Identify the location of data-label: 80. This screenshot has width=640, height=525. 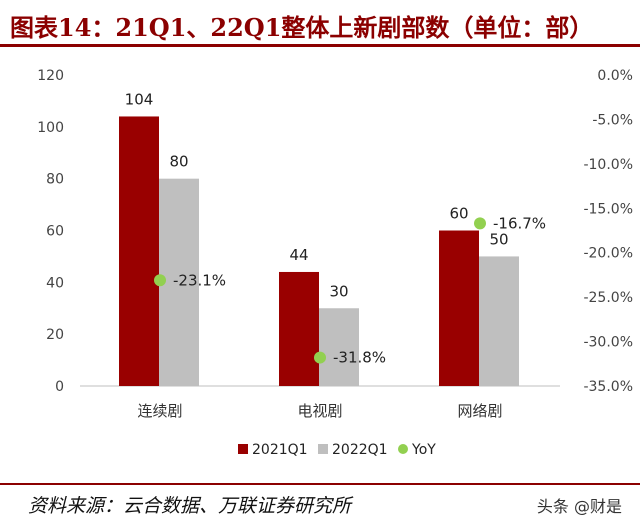
(178, 162).